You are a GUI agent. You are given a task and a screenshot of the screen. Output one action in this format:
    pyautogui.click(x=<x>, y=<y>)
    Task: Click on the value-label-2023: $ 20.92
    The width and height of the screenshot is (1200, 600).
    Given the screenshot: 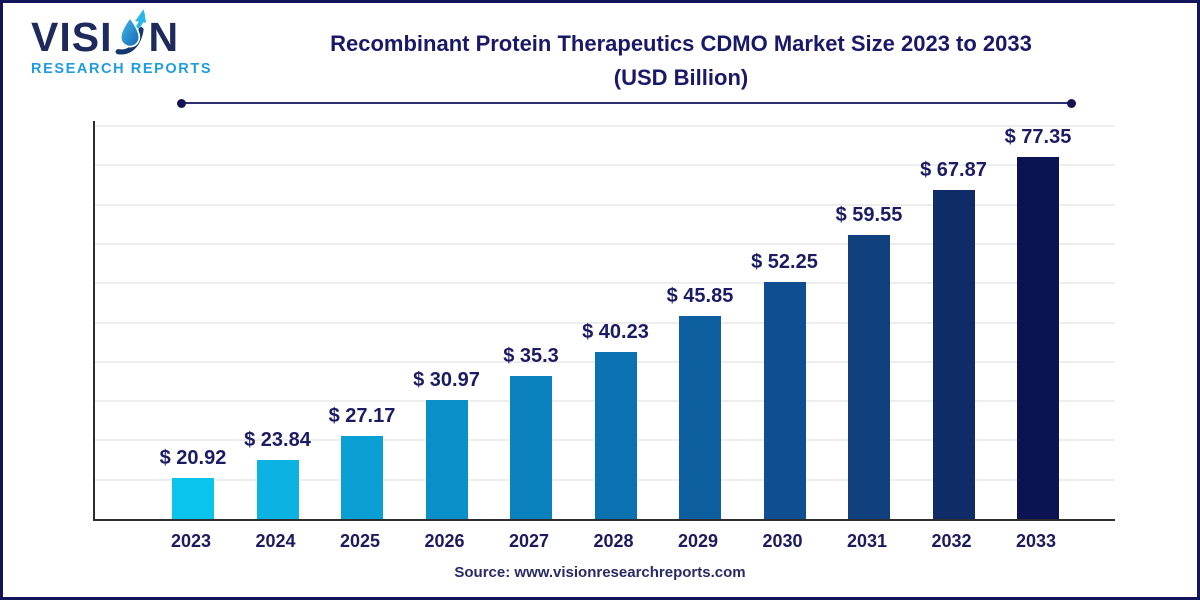 What is the action you would take?
    pyautogui.click(x=193, y=458)
    